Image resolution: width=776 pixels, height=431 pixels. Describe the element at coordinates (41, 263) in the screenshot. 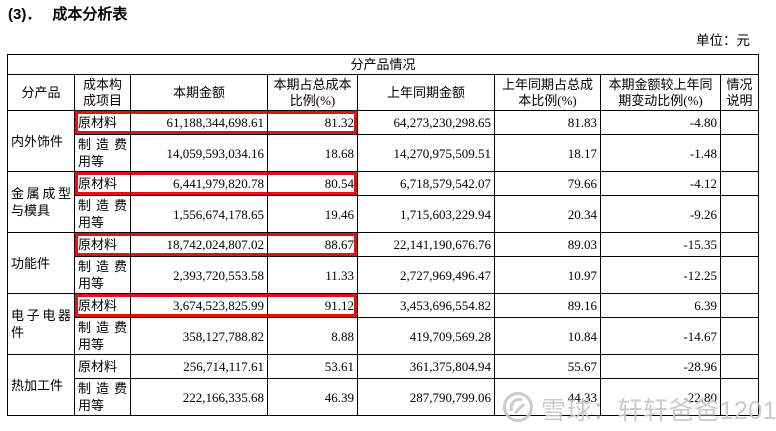

I see `cell-product-name: 功能件` at that location.